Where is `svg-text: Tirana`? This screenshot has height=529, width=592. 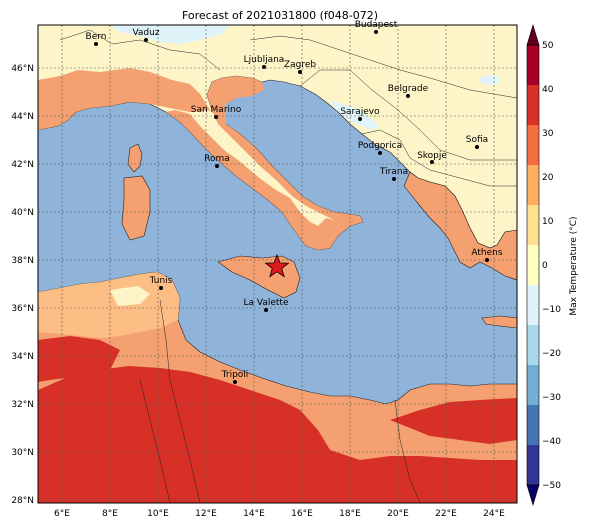 svg-text: Tirana is located at coordinates (393, 172).